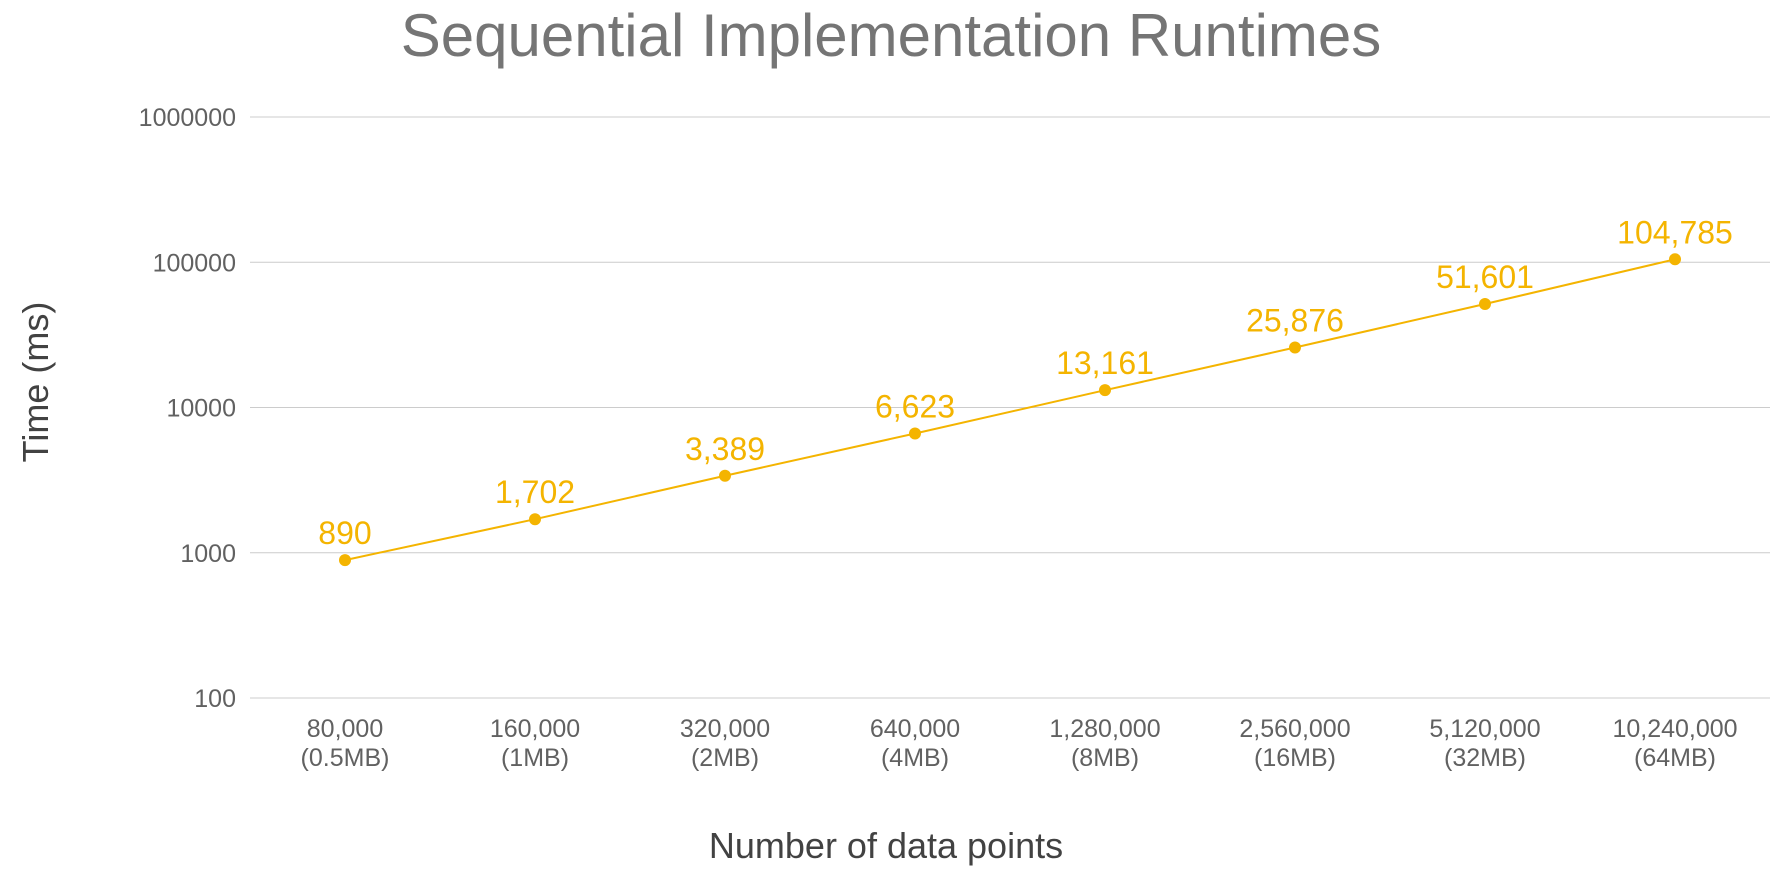 The image size is (1782, 894). Describe the element at coordinates (891, 35) in the screenshot. I see `chart-title: Sequential Implementation Runtimes` at that location.